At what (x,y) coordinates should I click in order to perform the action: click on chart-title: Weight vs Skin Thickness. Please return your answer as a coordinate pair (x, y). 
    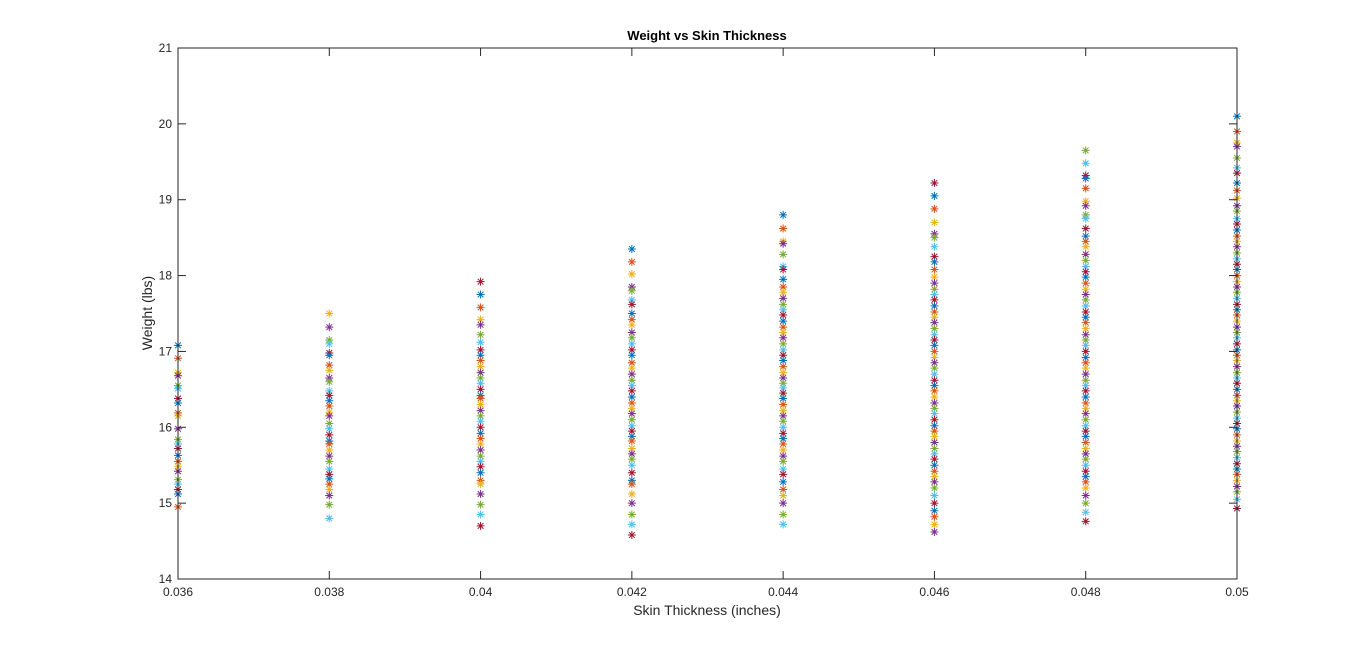
    Looking at the image, I should click on (706, 35).